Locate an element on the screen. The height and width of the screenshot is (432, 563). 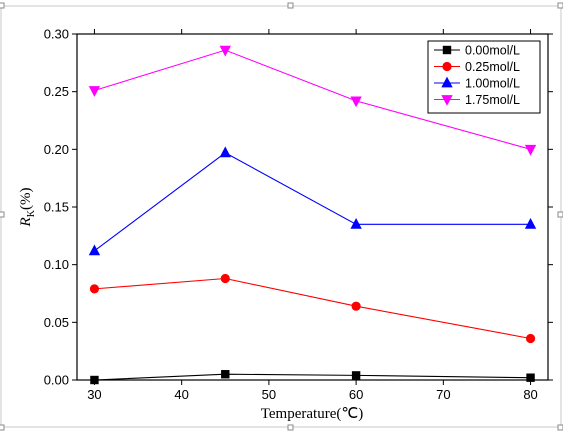
y-axis-title: RK(%) is located at coordinates (27, 208).